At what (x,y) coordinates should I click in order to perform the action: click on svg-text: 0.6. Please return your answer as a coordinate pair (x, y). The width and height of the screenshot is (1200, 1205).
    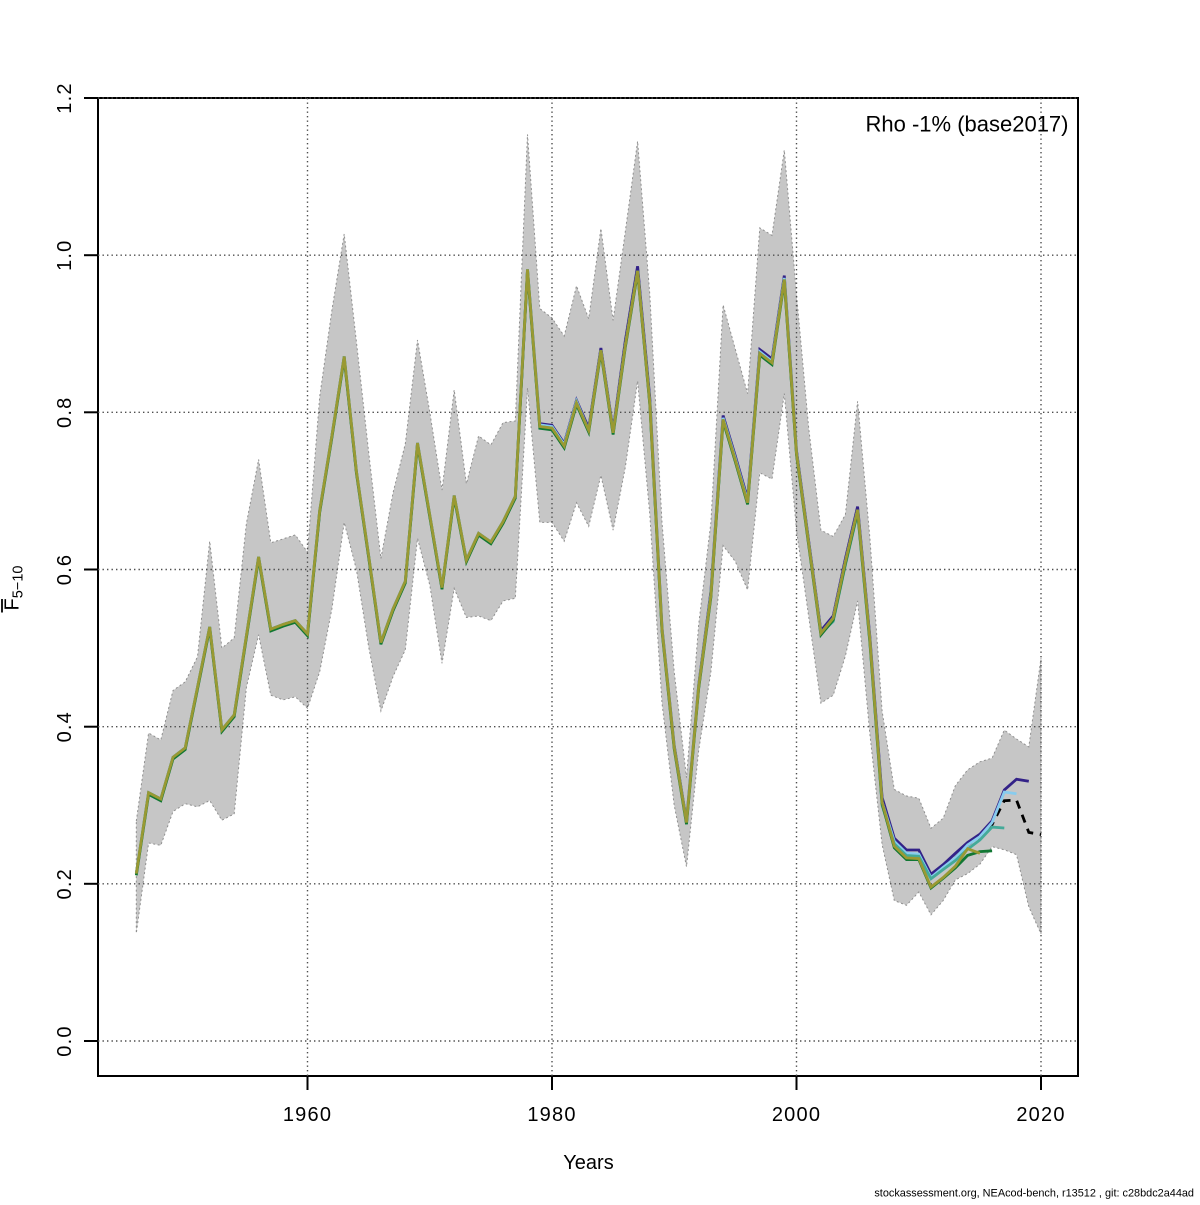
    Looking at the image, I should click on (65, 569).